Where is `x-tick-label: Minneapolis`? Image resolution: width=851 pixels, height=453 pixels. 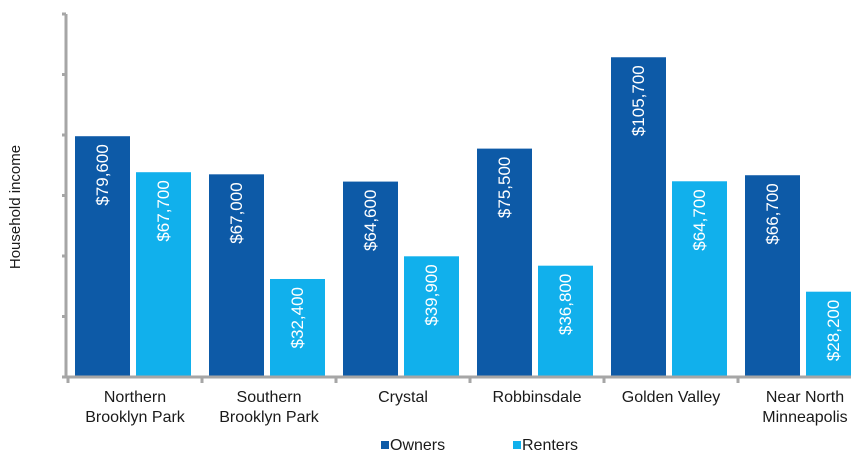 x-tick-label: Minneapolis is located at coordinates (804, 417).